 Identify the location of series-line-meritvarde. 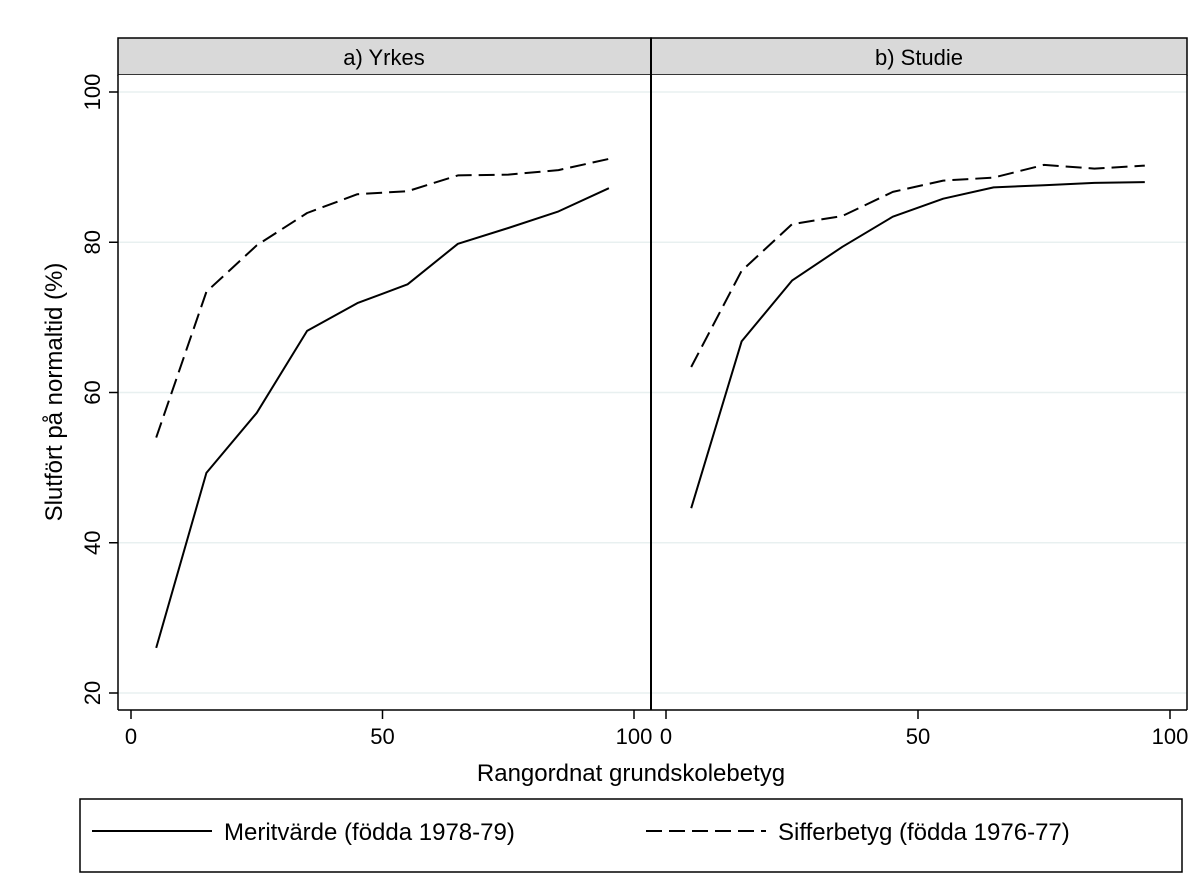
(917, 345).